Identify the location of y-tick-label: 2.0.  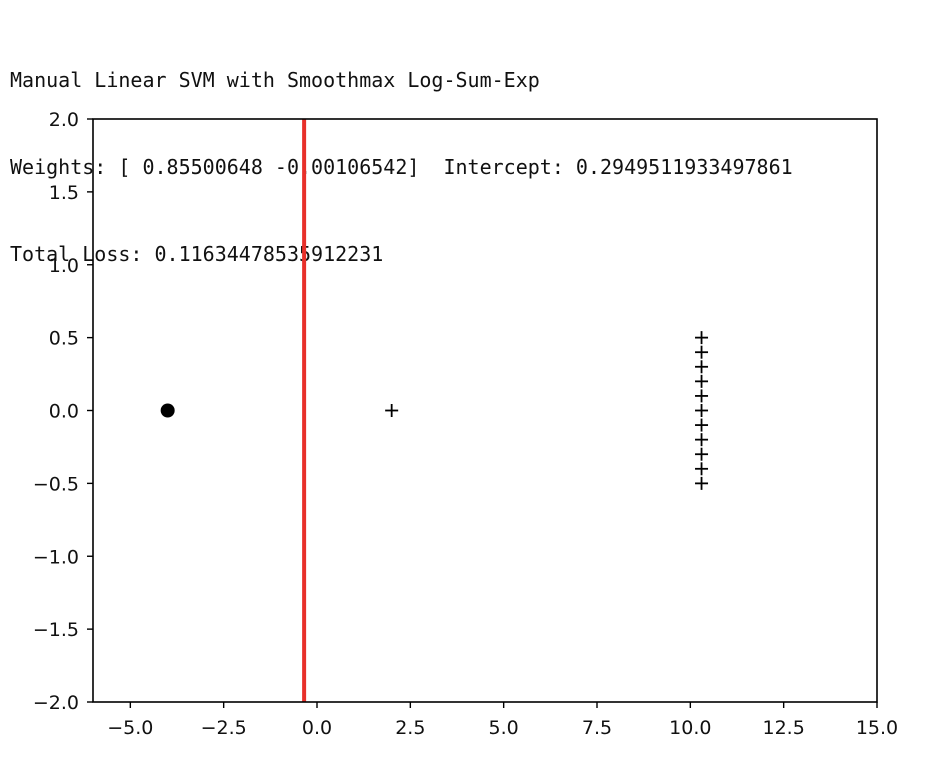
(64, 120).